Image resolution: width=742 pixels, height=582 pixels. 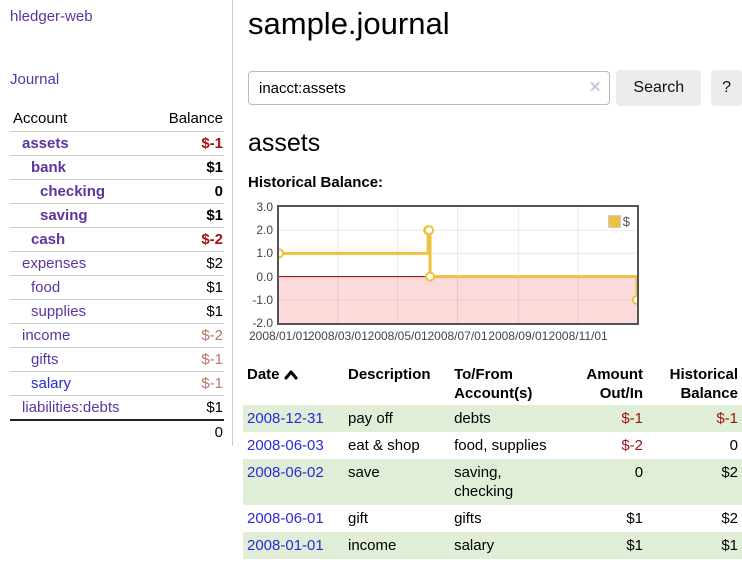 What do you see at coordinates (626, 221) in the screenshot?
I see `legend-label: $` at bounding box center [626, 221].